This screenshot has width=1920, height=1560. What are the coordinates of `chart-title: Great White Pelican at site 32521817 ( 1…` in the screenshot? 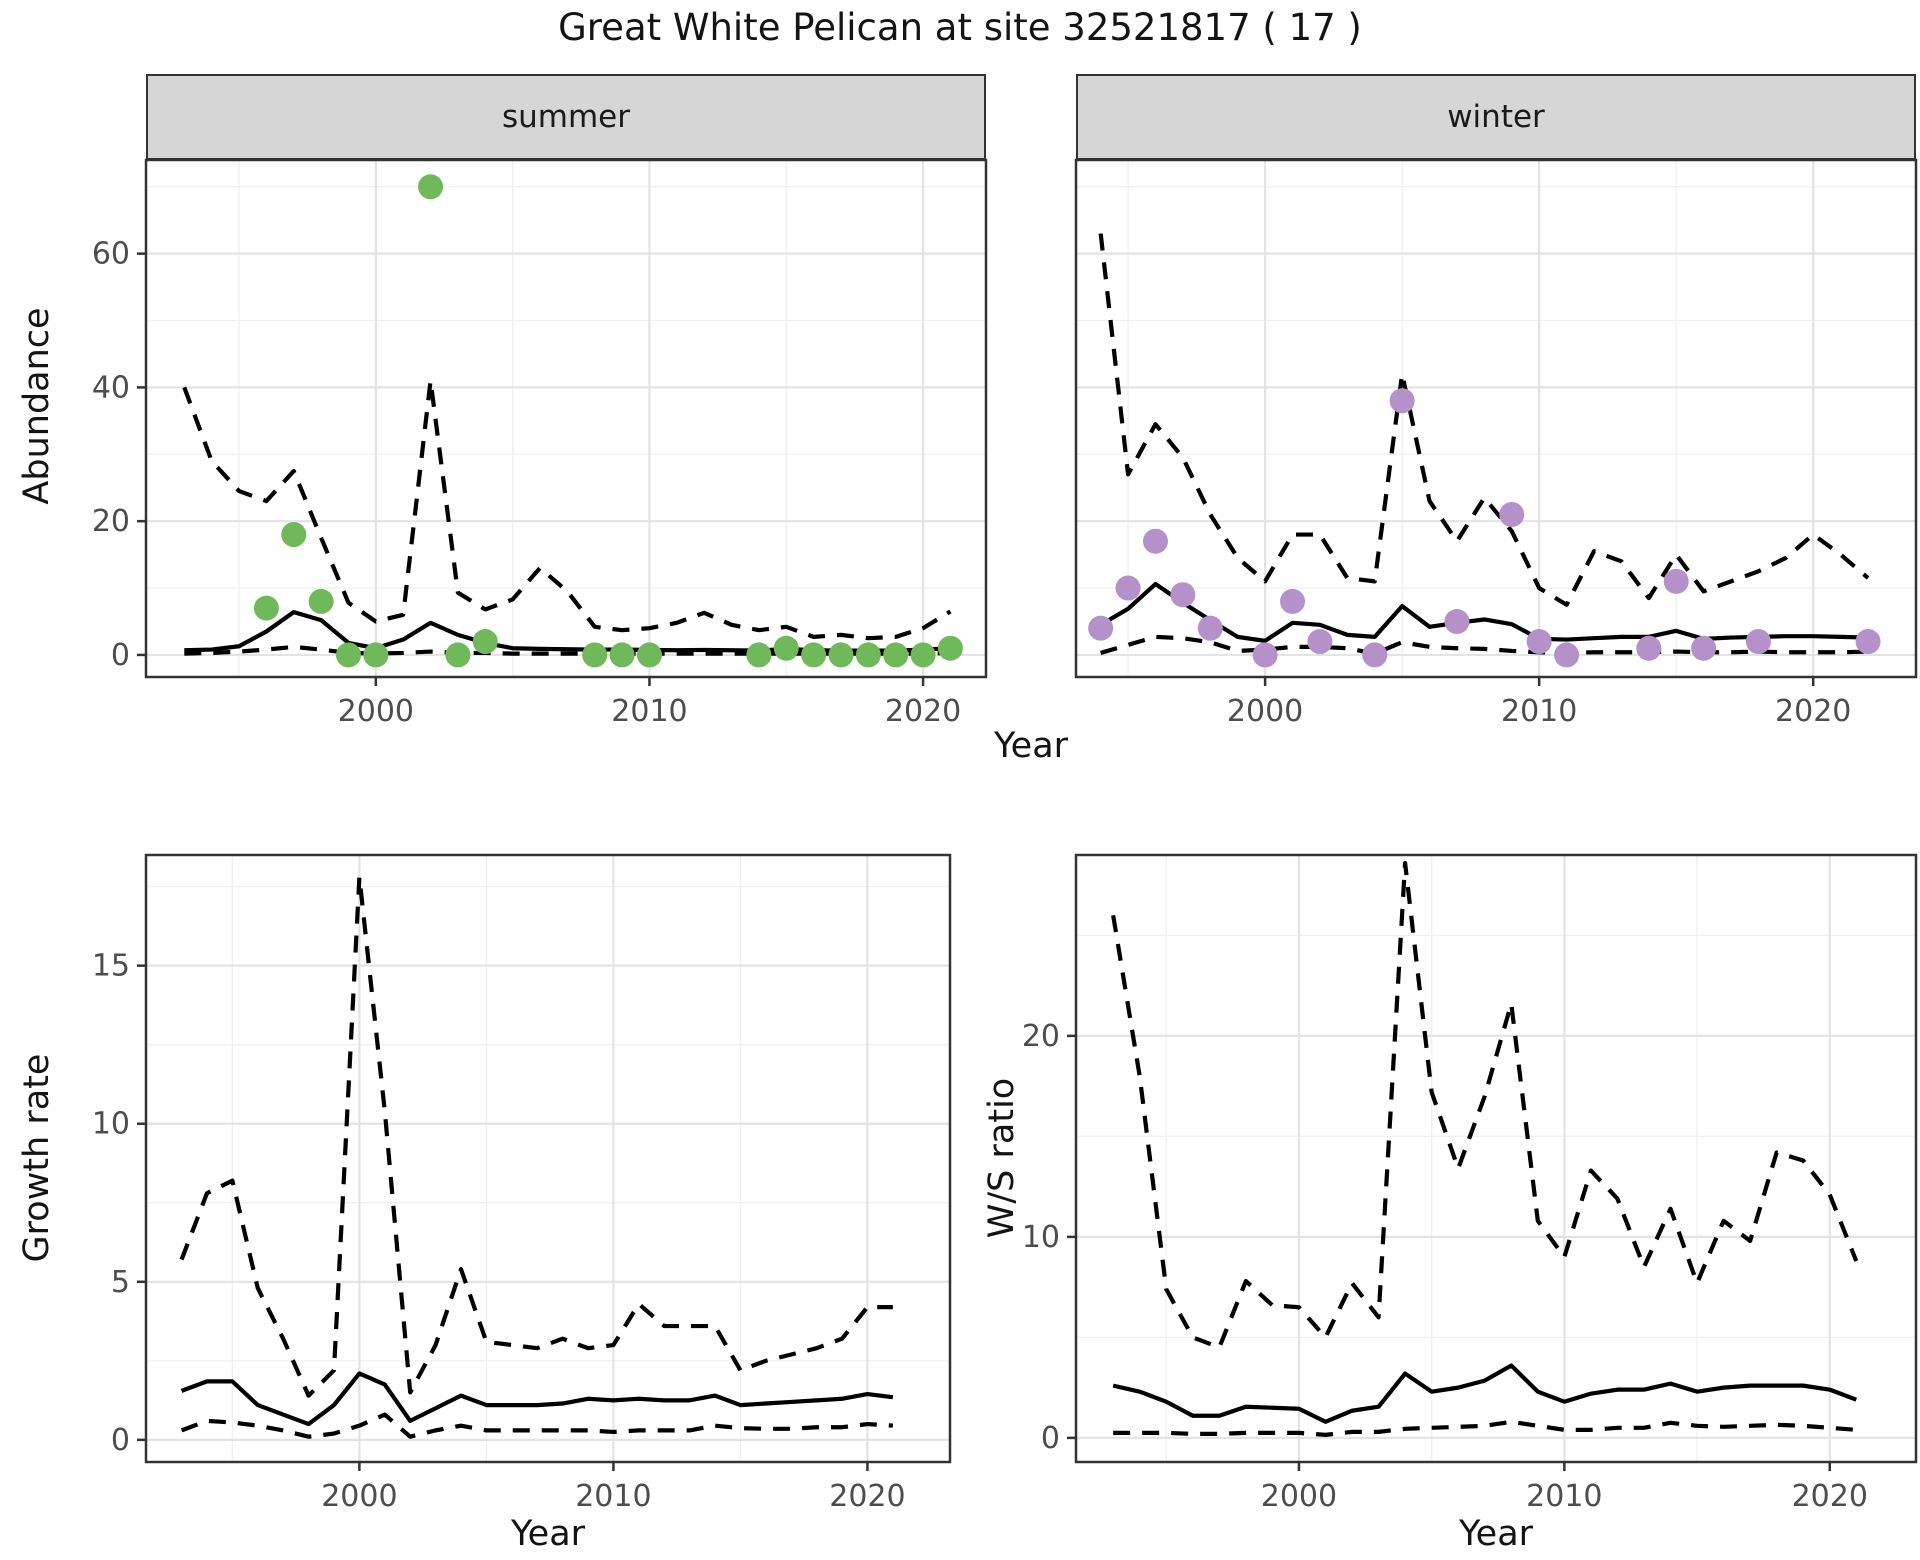 It's located at (960, 27).